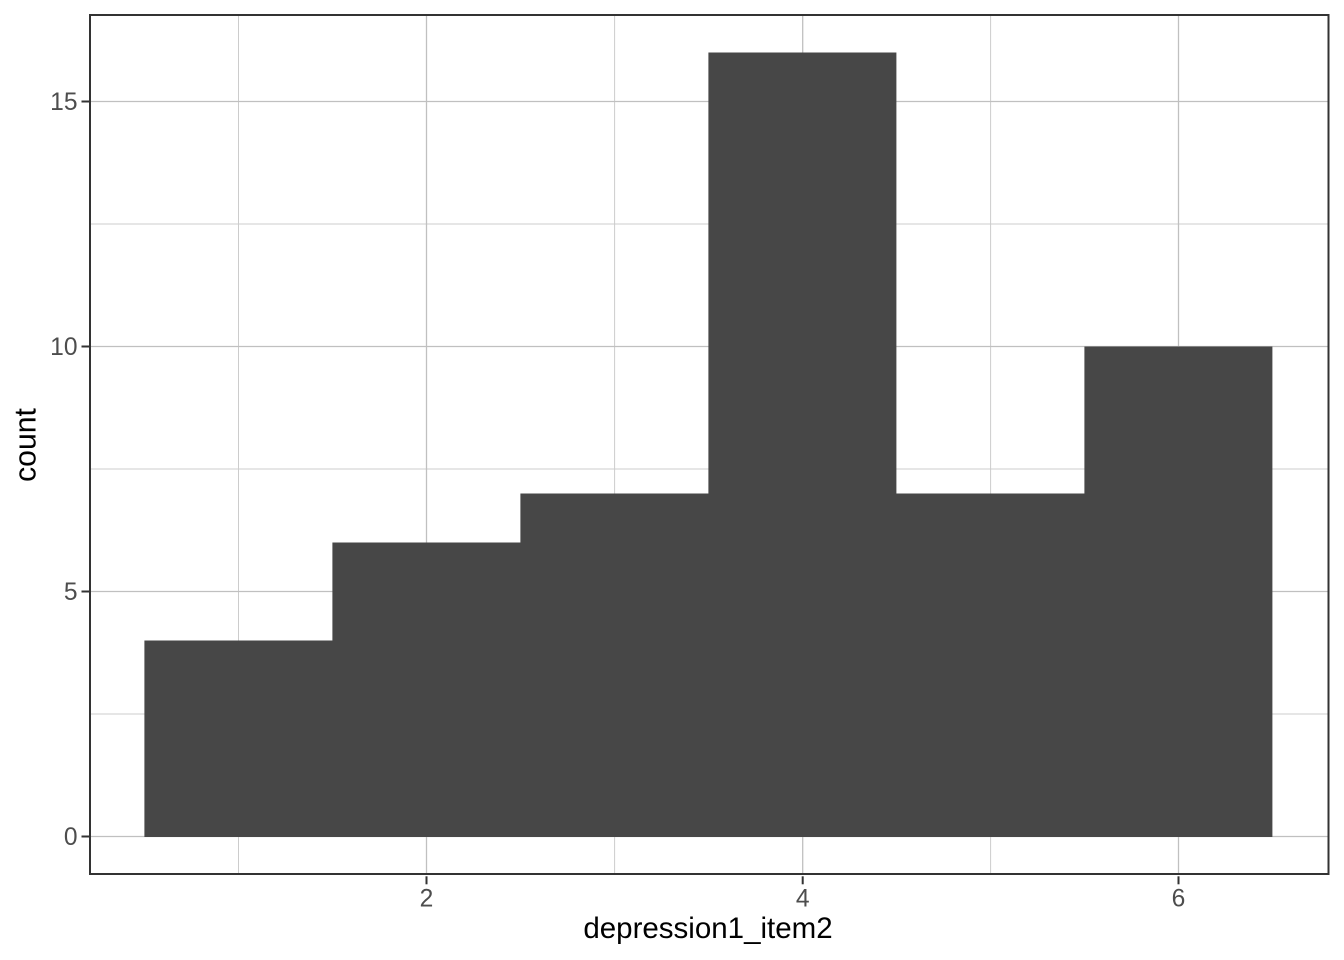 This screenshot has width=1344, height=960. Describe the element at coordinates (71, 592) in the screenshot. I see `svg-text: 5` at that location.